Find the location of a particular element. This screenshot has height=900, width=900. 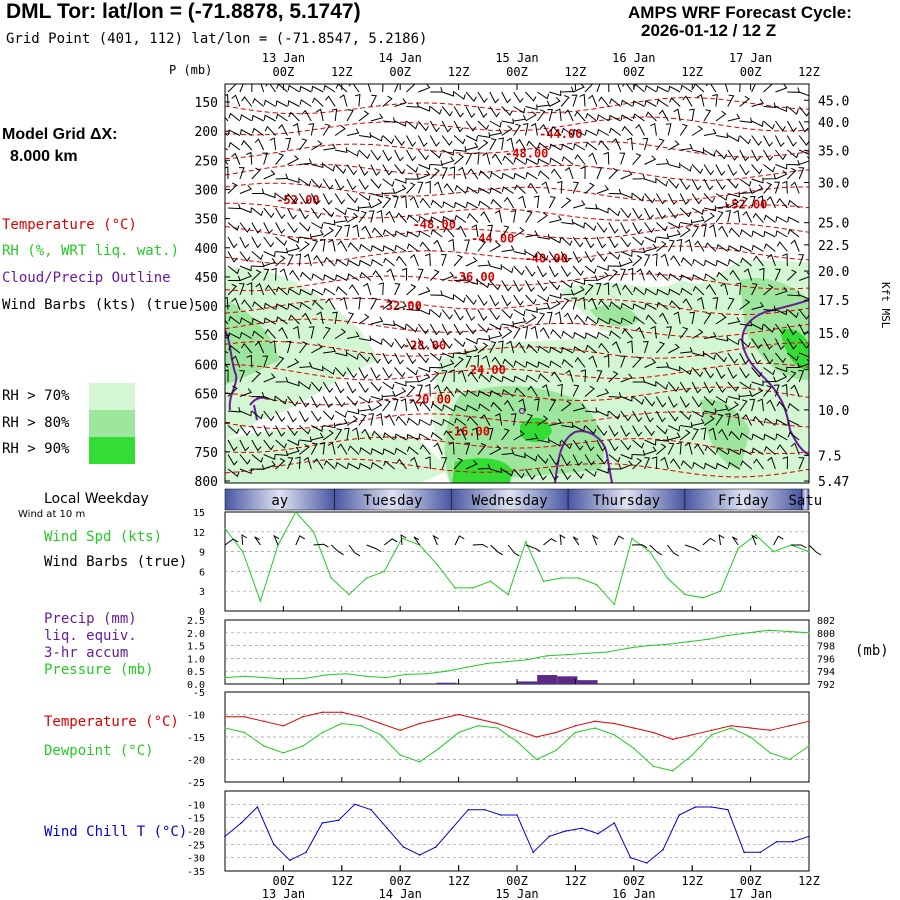

pressure-tick-label: 650 is located at coordinates (206, 395).